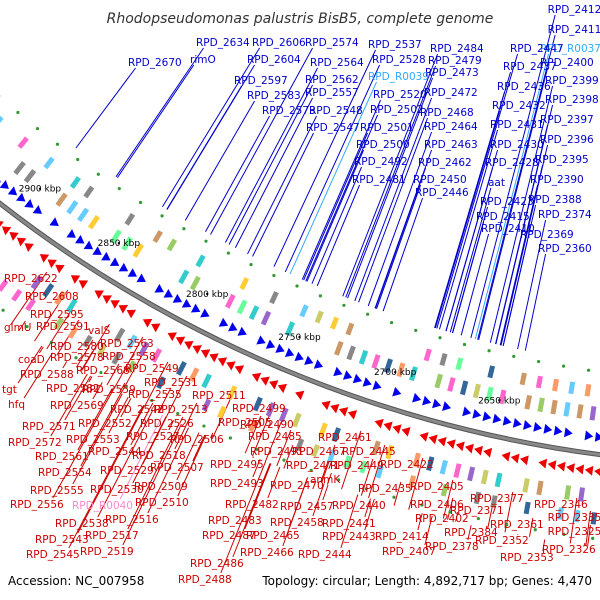 This screenshot has height=600, width=600. What do you see at coordinates (273, 536) in the screenshot?
I see `bottom-gene-label-77: RPD_2465` at bounding box center [273, 536].